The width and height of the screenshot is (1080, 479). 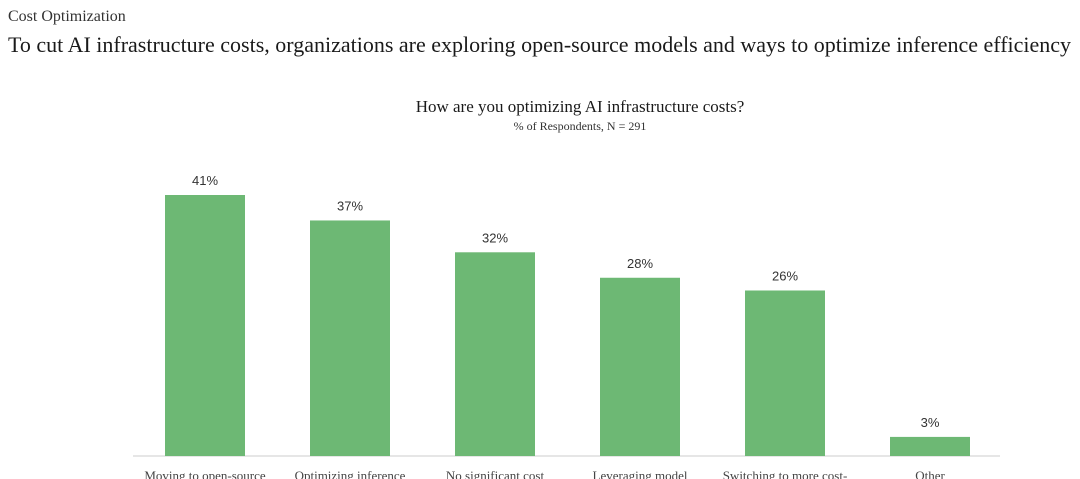 I want to click on category-label-1: Moving to open-source, so click(x=205, y=473).